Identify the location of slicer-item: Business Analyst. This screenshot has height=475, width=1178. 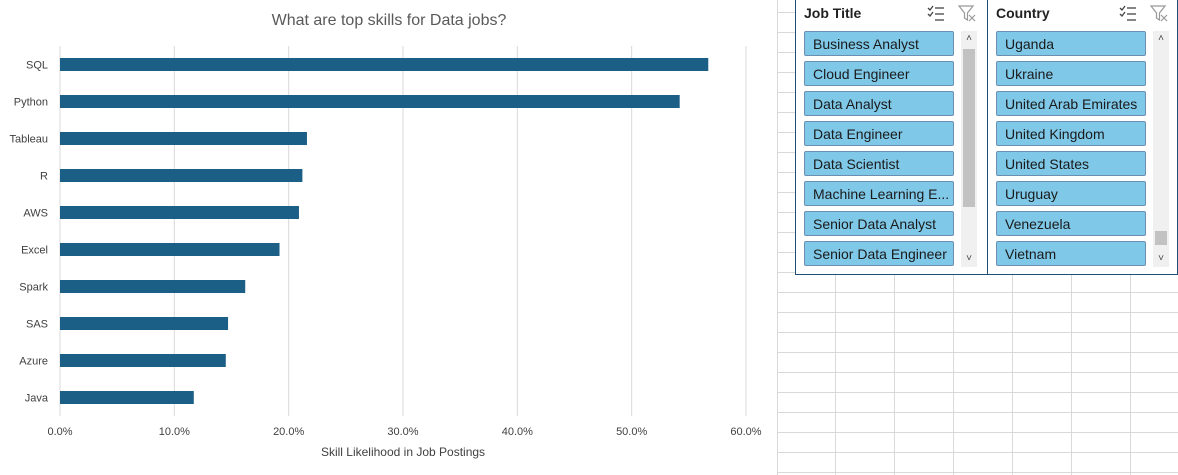
(879, 43).